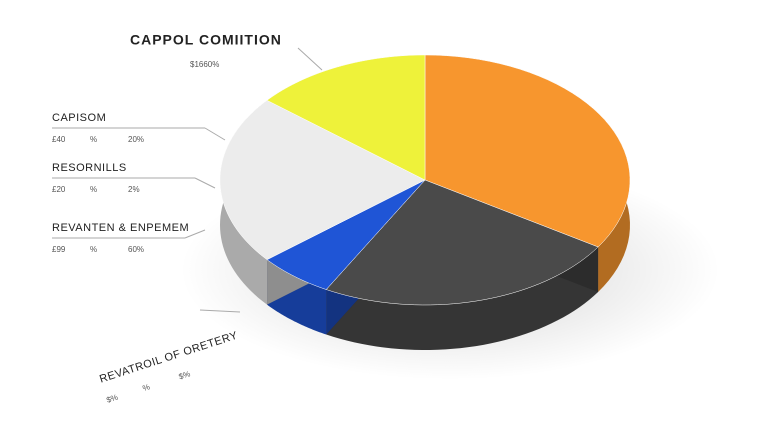 This screenshot has height=431, width=768. I want to click on slice-side, so click(462, 298).